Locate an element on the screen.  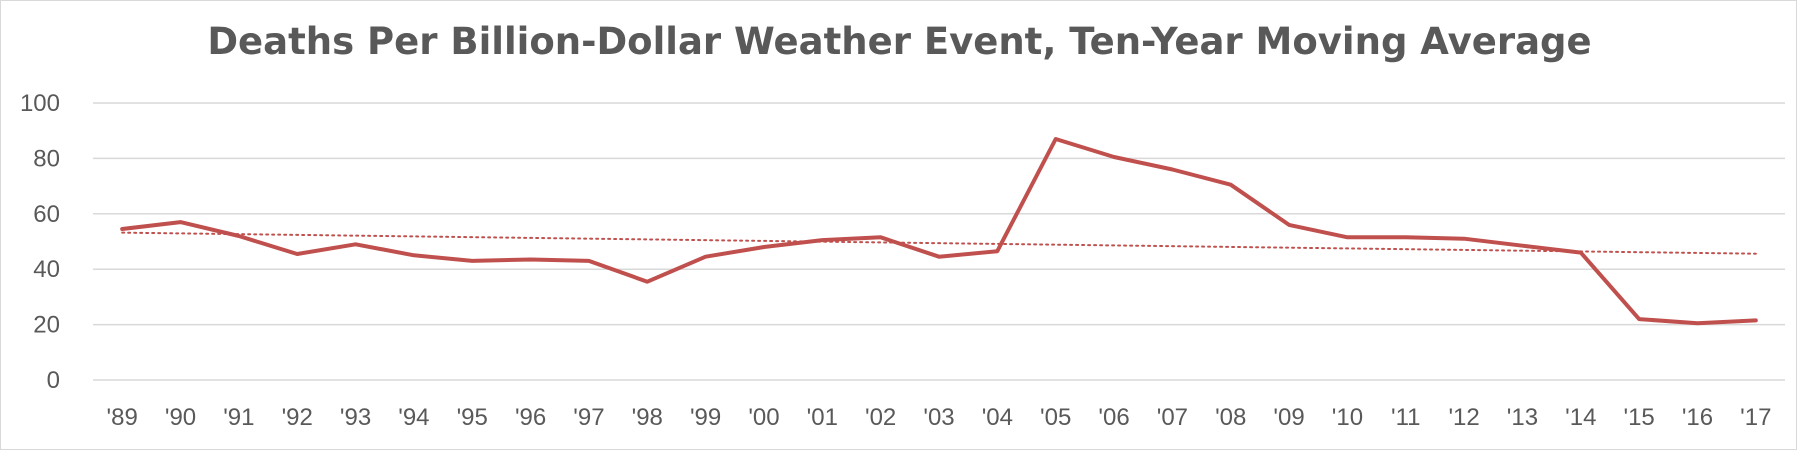
x-tick-label: '93 is located at coordinates (355, 417).